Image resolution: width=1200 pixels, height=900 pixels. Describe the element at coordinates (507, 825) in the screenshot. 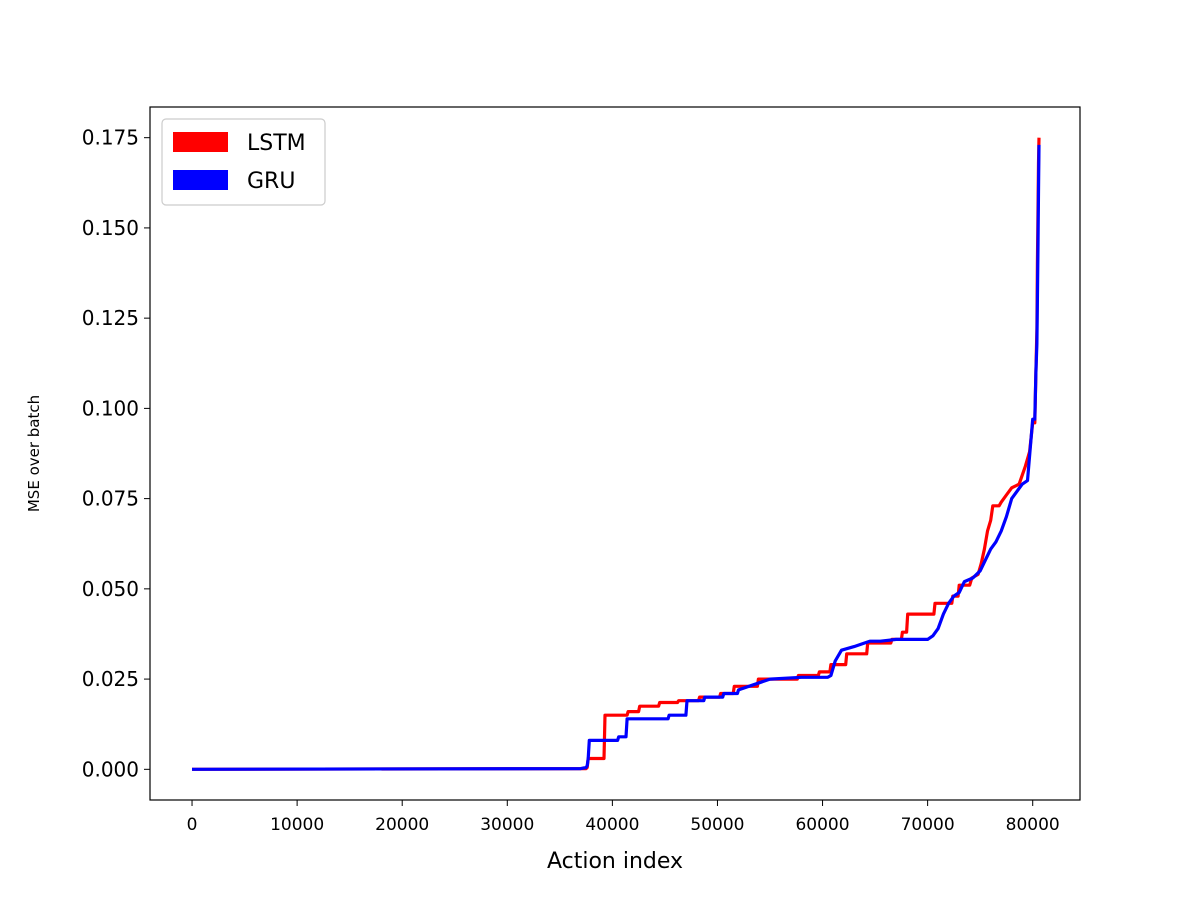

I see `x-tick-label: 30000` at that location.